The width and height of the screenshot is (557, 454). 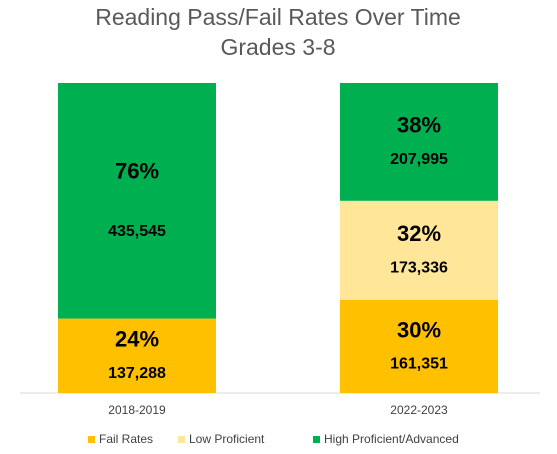 I want to click on data-label: 38%, so click(x=419, y=125).